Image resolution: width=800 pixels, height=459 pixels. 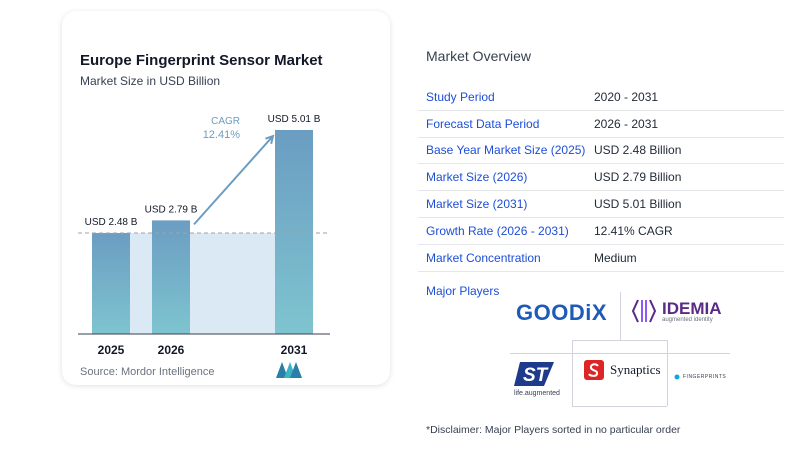 I want to click on st-tagline: life.augmented, so click(x=537, y=393).